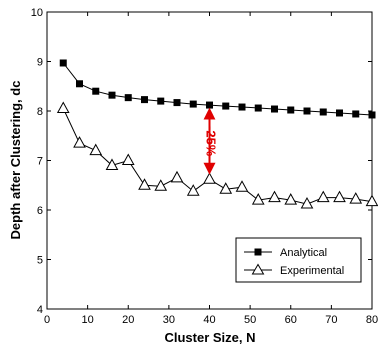 The width and height of the screenshot is (378, 356). What do you see at coordinates (291, 320) in the screenshot?
I see `x-tick-label: 60` at bounding box center [291, 320].